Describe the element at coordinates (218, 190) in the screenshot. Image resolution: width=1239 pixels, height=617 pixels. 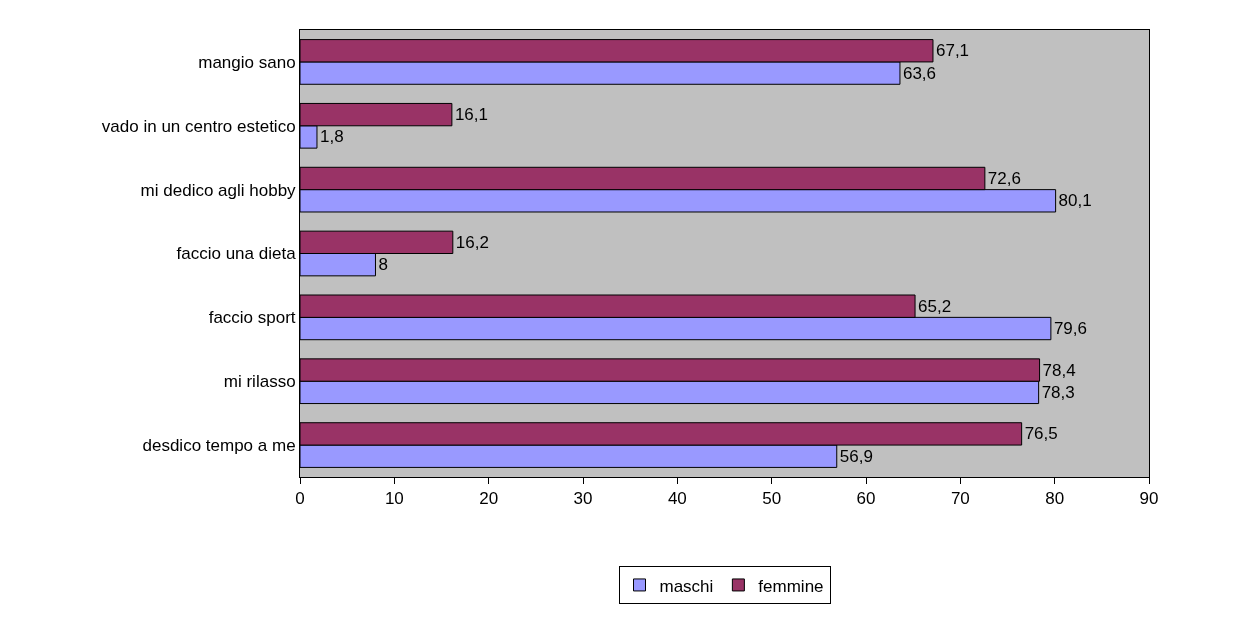
I see `y-tick-label: mi dedico agli hobby` at that location.